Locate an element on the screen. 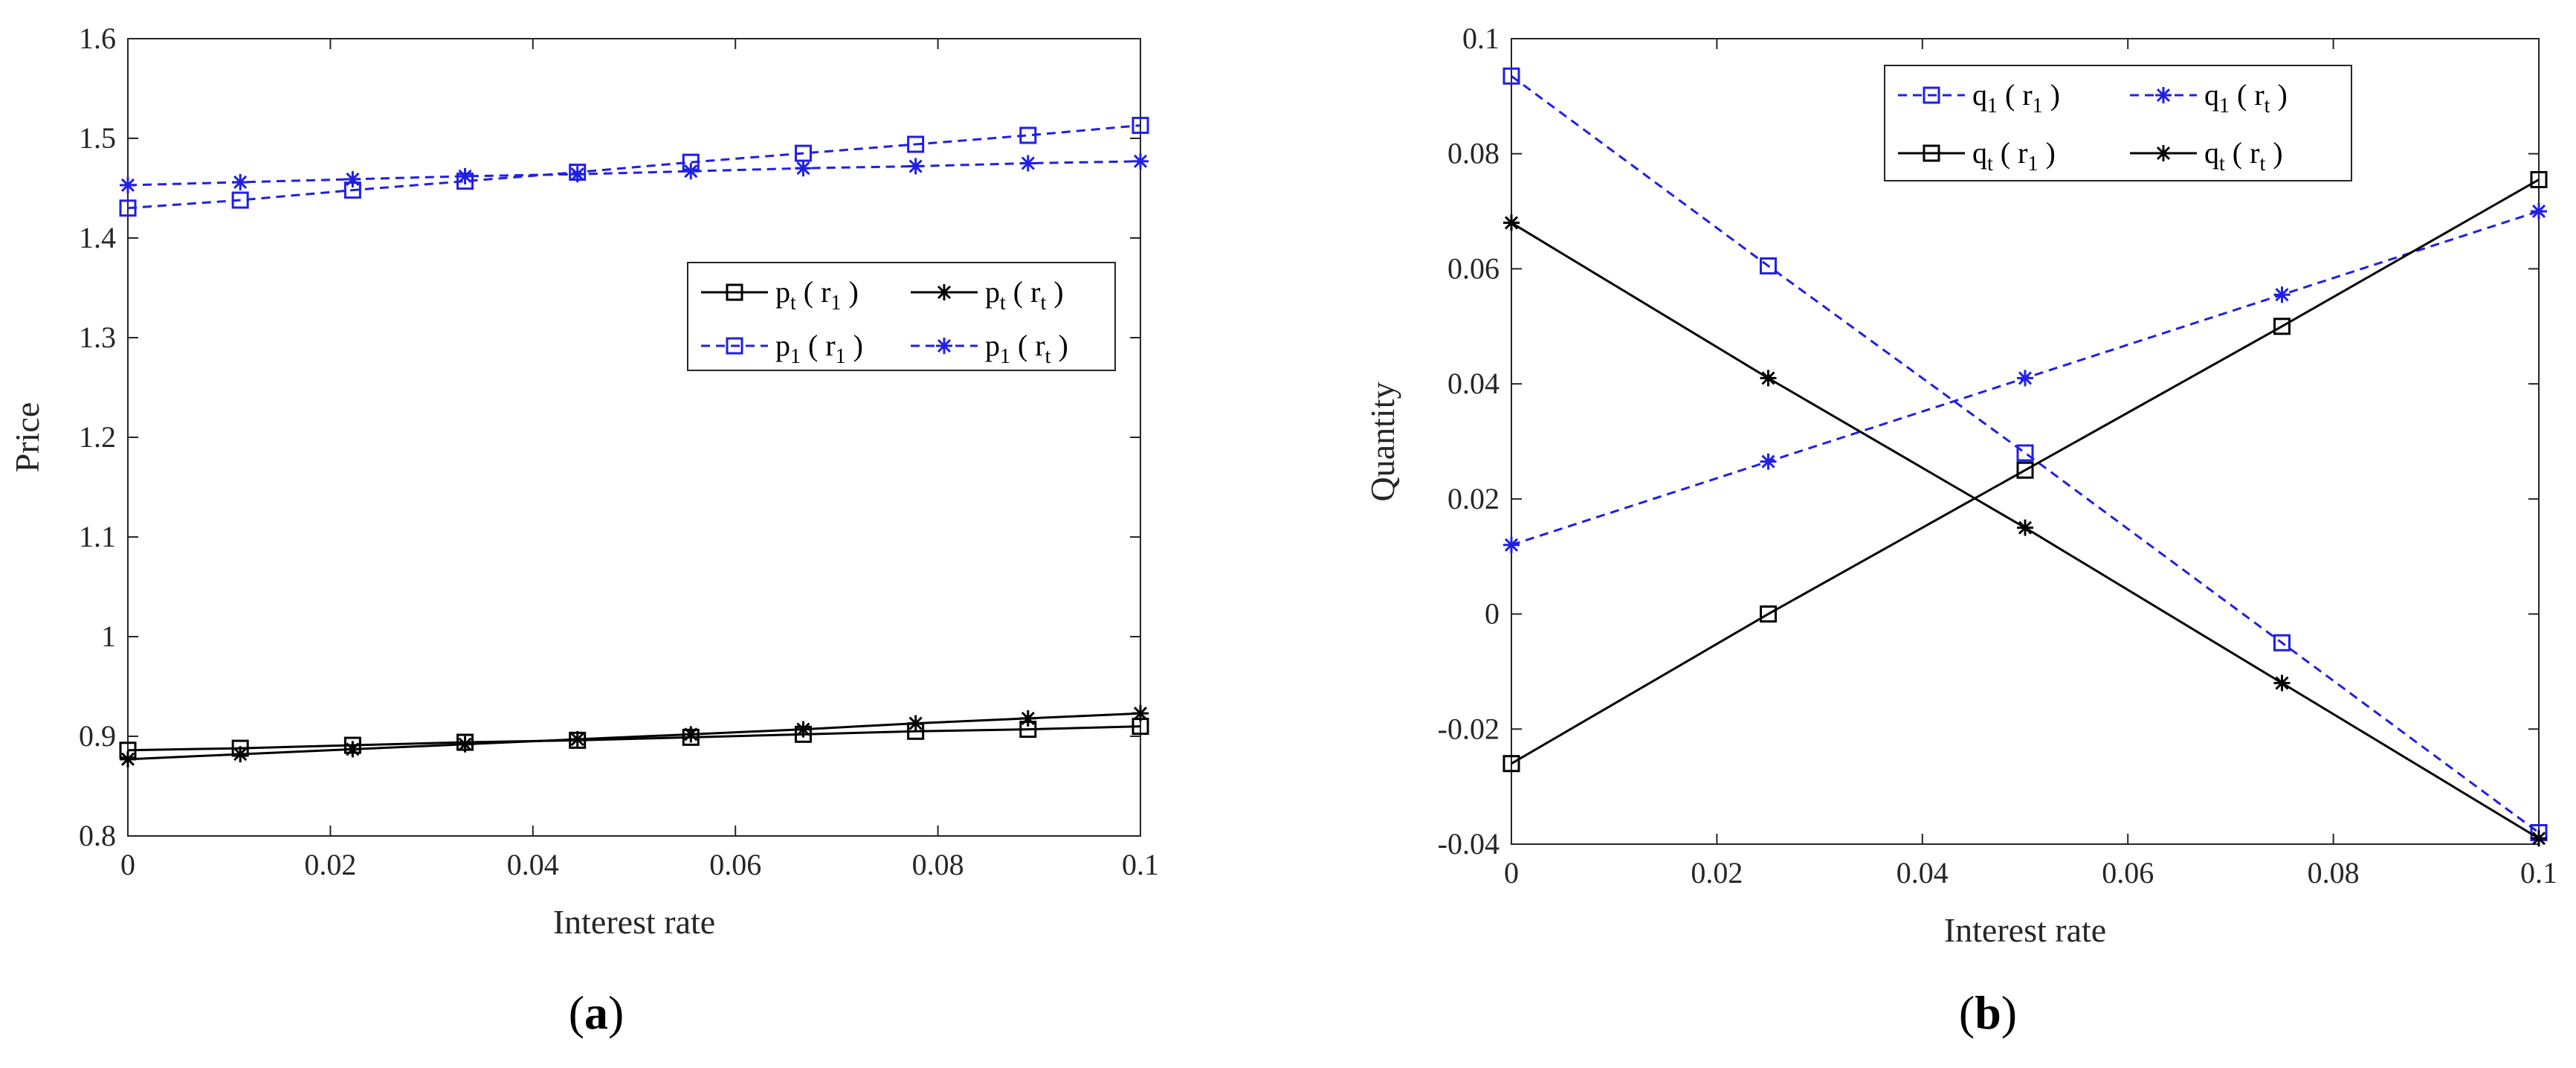 The width and height of the screenshot is (2576, 1068). y-axis-label: Price is located at coordinates (27, 437).